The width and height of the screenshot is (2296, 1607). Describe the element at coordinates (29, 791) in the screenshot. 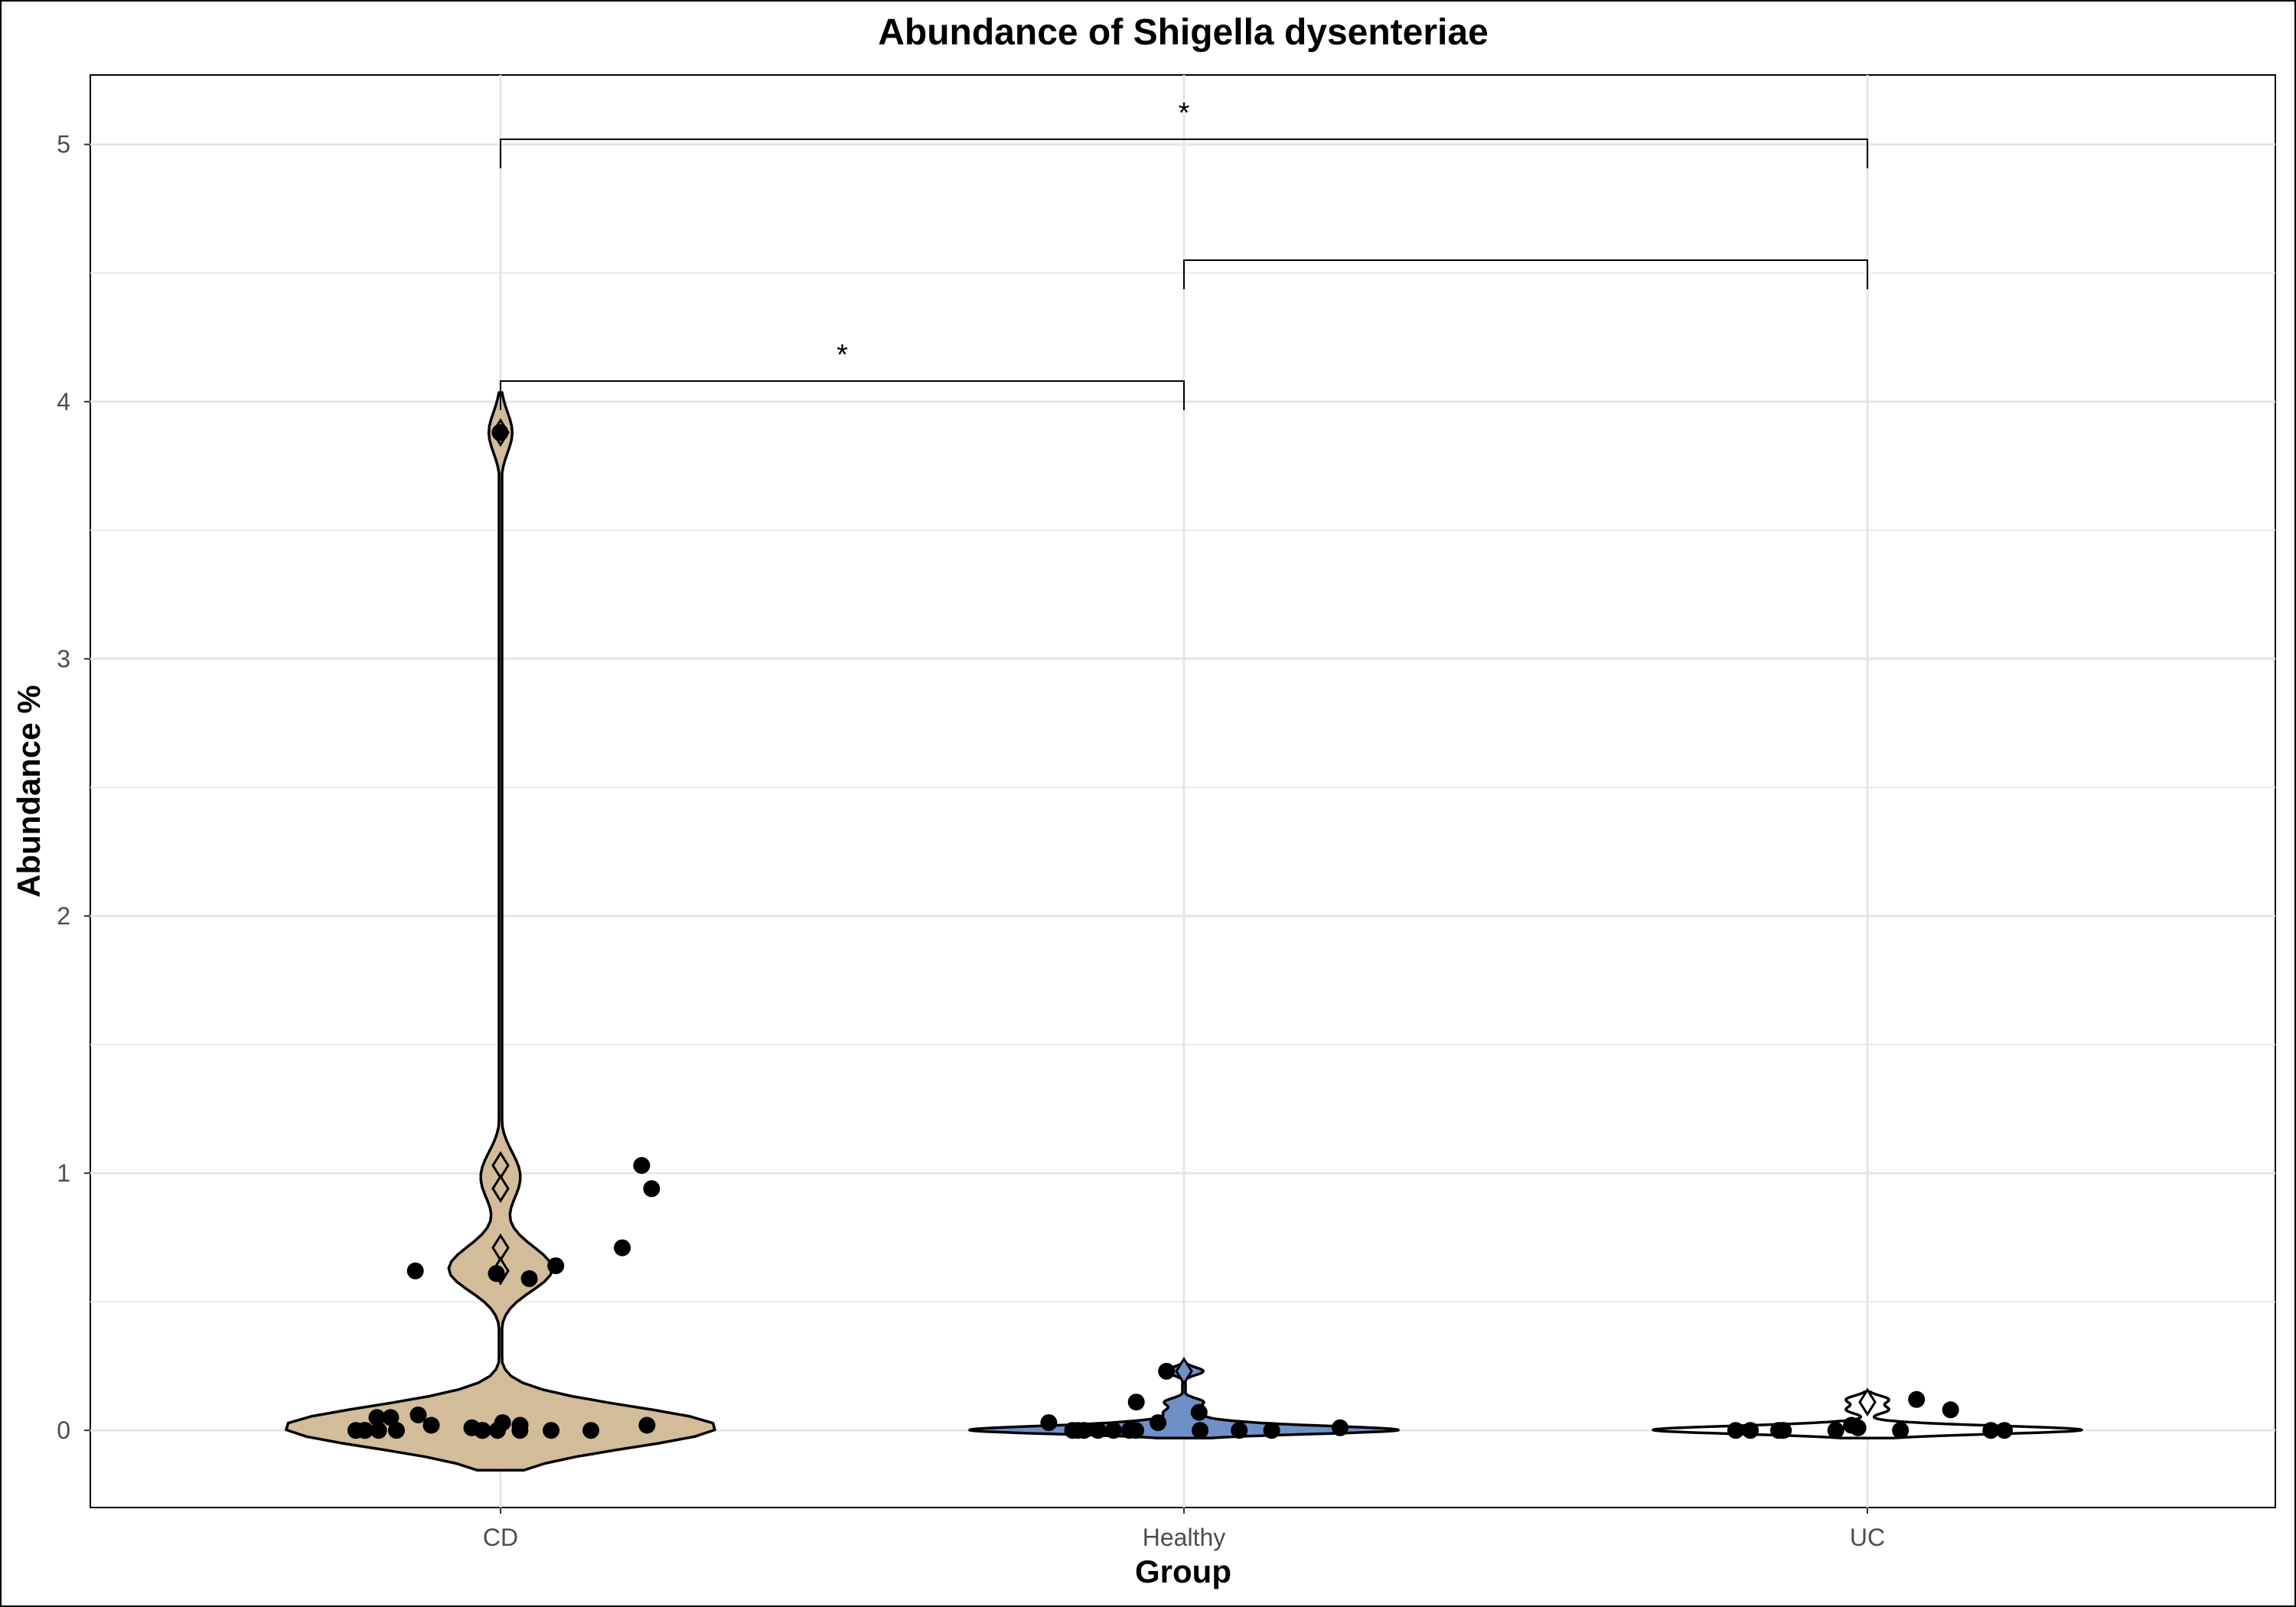

I see `y-axis-title: Abundance %` at that location.